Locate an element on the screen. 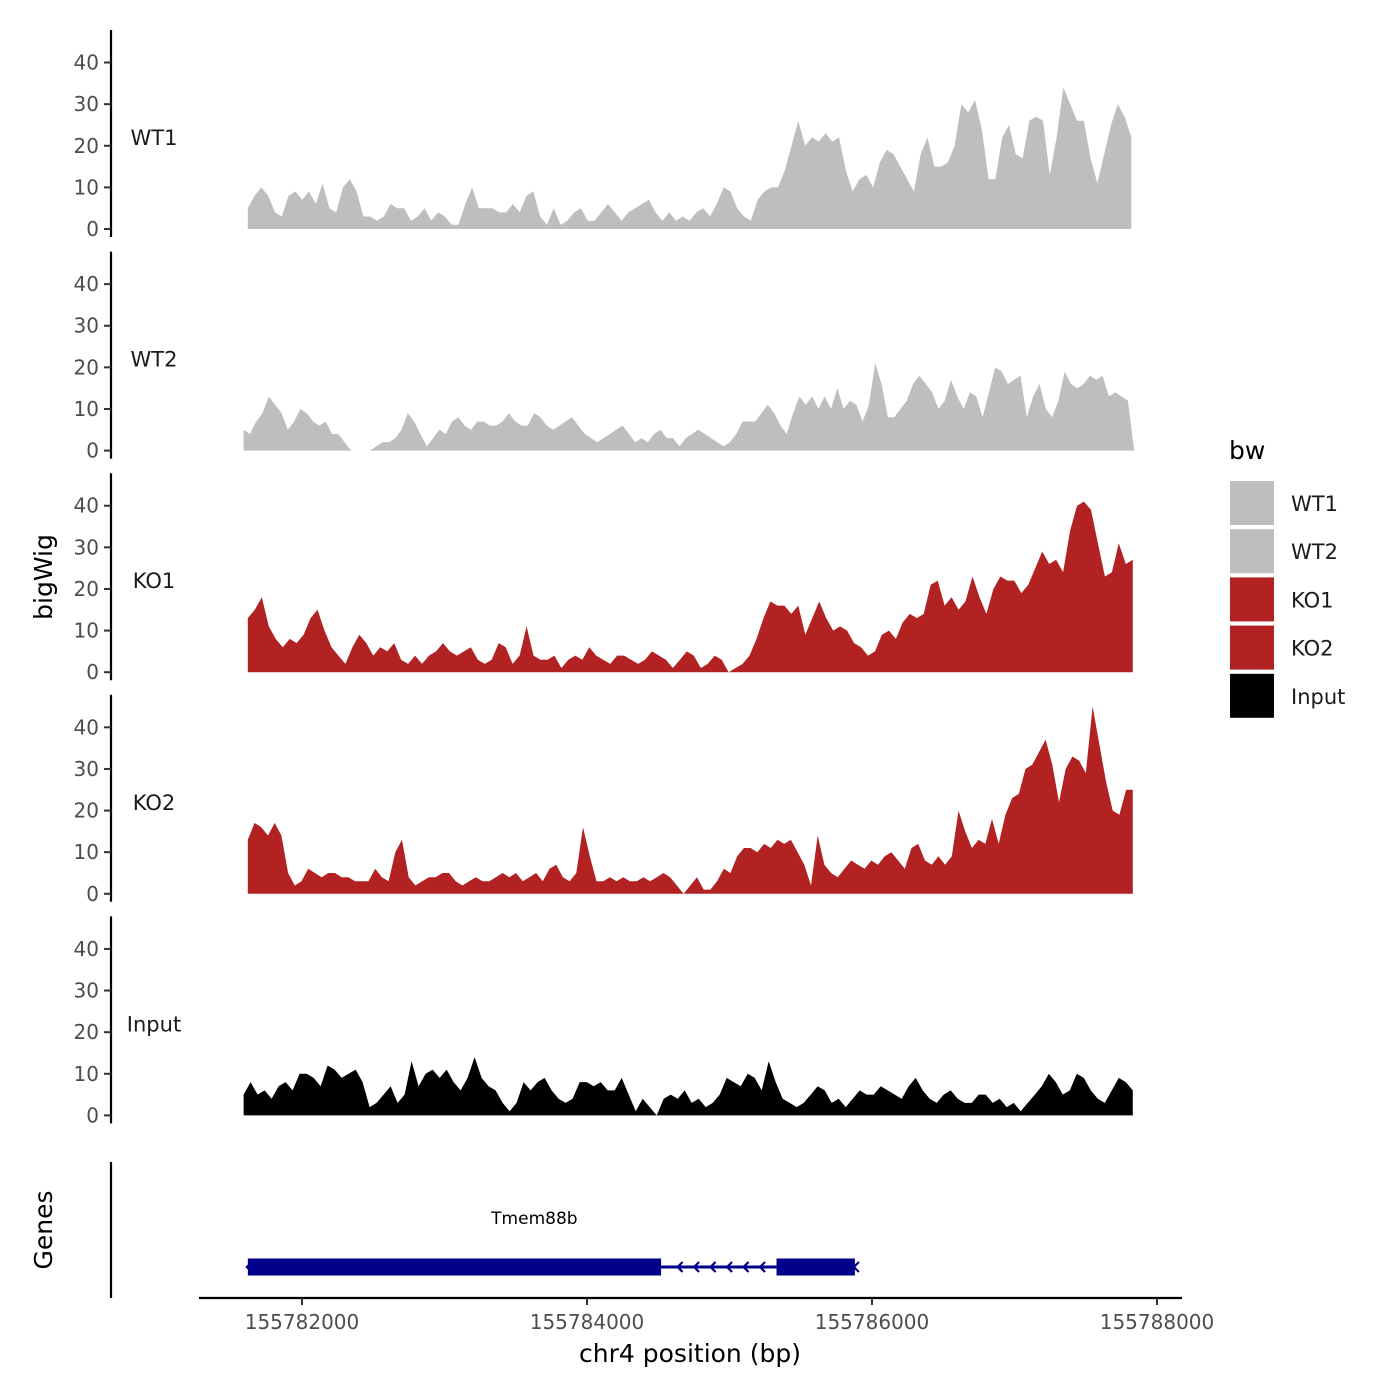 The width and height of the screenshot is (1400, 1400). track-ko2: 0 10 20 30 40 KO2 is located at coordinates (603, 800).